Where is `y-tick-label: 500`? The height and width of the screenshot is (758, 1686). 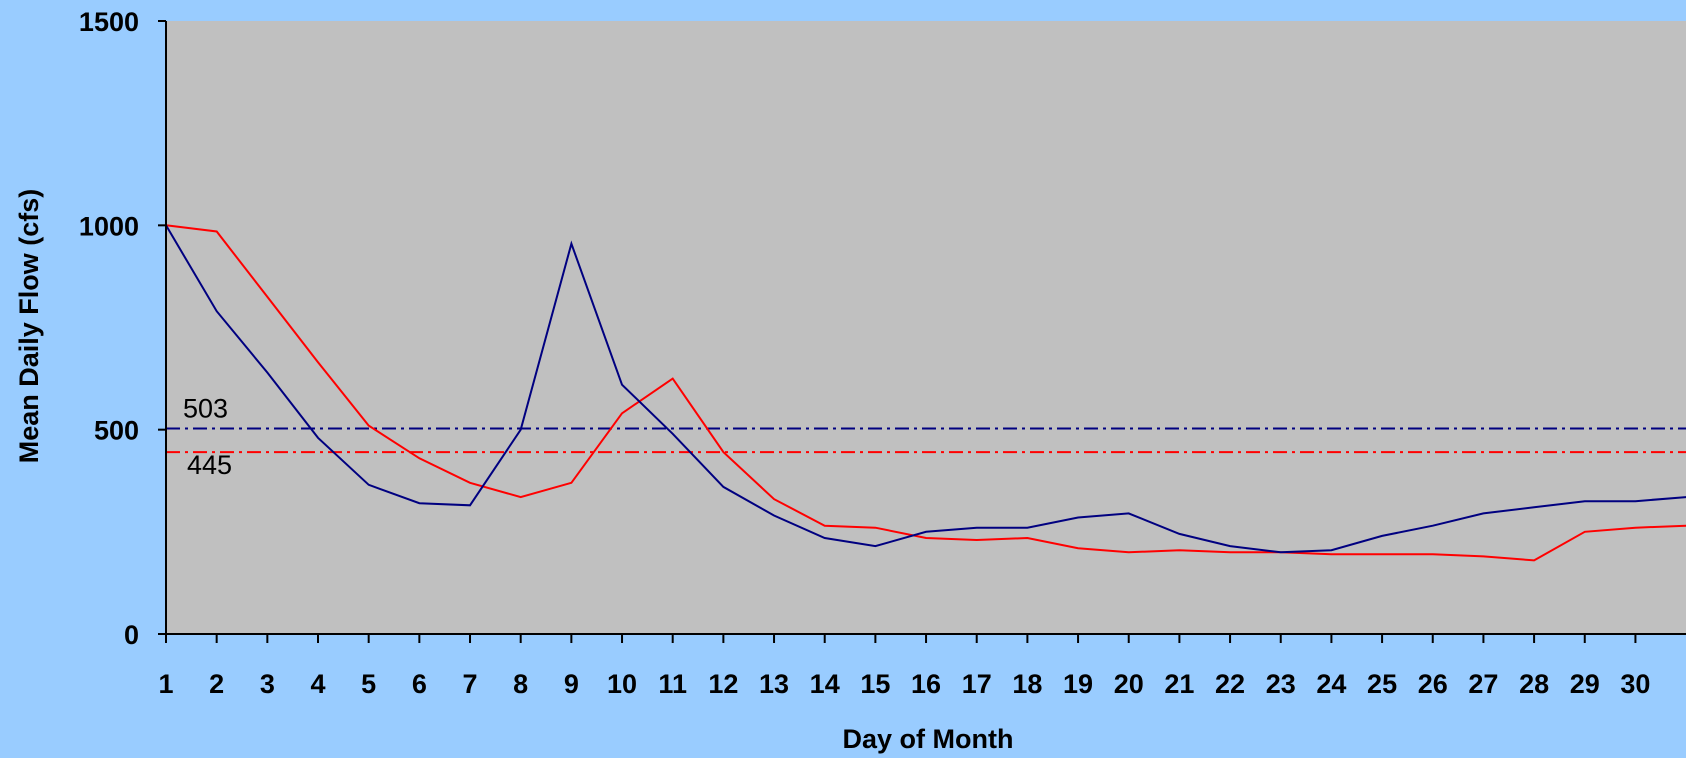 y-tick-label: 500 is located at coordinates (116, 431).